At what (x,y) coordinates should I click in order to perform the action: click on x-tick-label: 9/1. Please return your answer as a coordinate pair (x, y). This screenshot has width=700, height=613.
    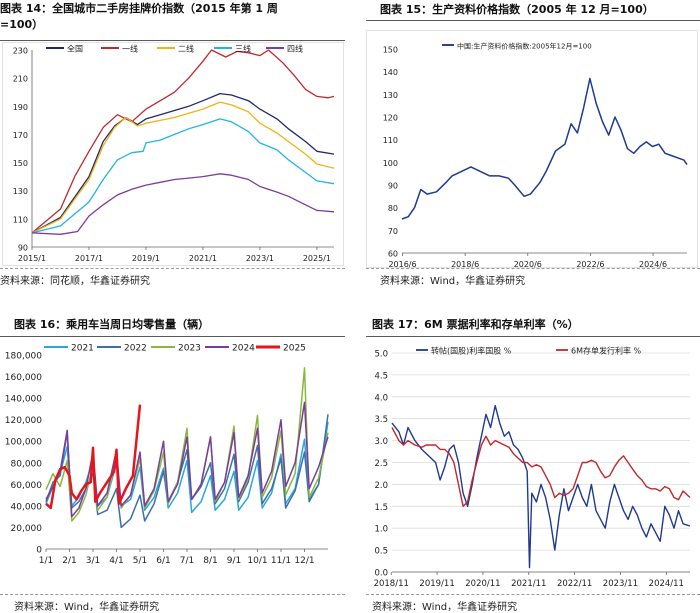
    Looking at the image, I should click on (234, 561).